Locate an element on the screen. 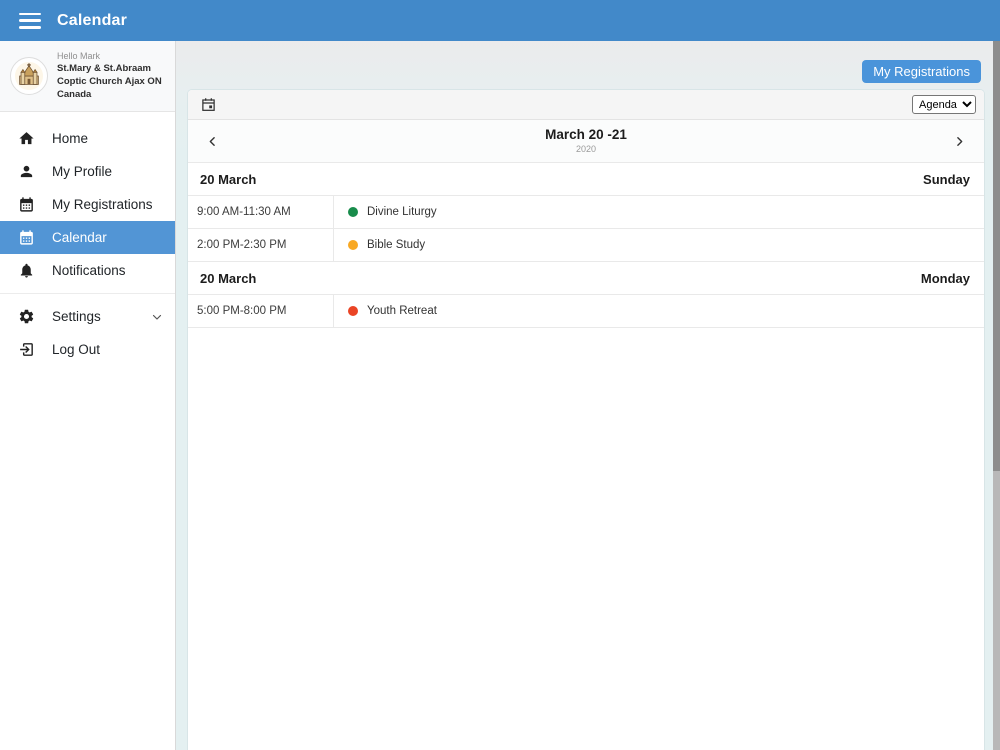 This screenshot has height=750, width=1000. prev-period-button is located at coordinates (212, 141).